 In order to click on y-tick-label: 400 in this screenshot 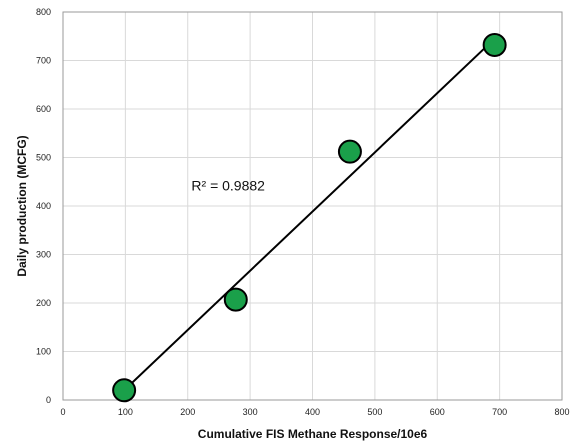, I will do `click(43, 206)`.